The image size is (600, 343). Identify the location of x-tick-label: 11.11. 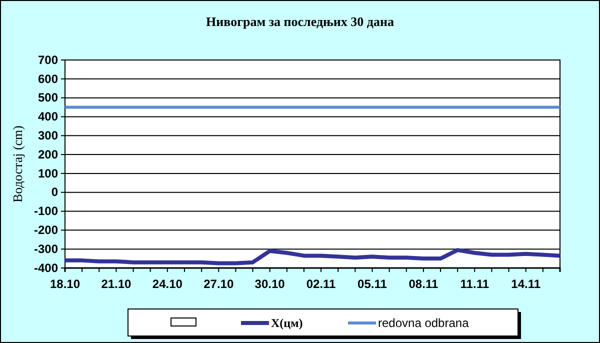
(475, 284).